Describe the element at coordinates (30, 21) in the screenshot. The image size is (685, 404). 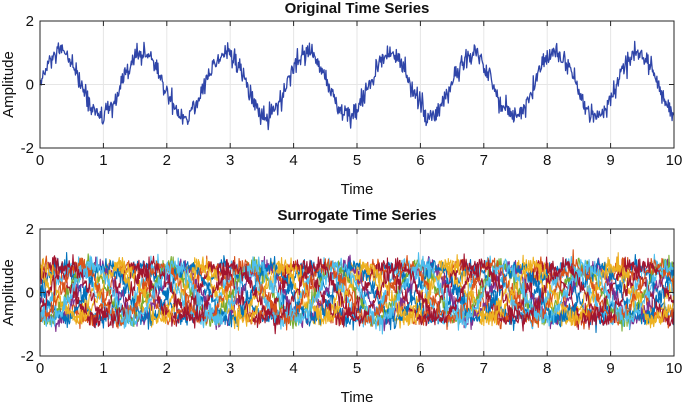
I see `original-y-tick-label: 2` at that location.